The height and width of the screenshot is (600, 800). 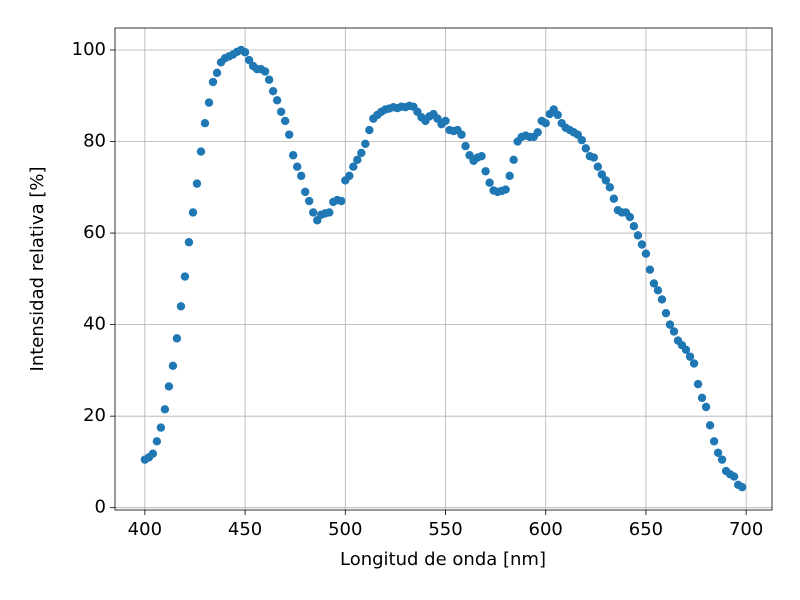 What do you see at coordinates (345, 529) in the screenshot?
I see `x-tick-label: 500` at bounding box center [345, 529].